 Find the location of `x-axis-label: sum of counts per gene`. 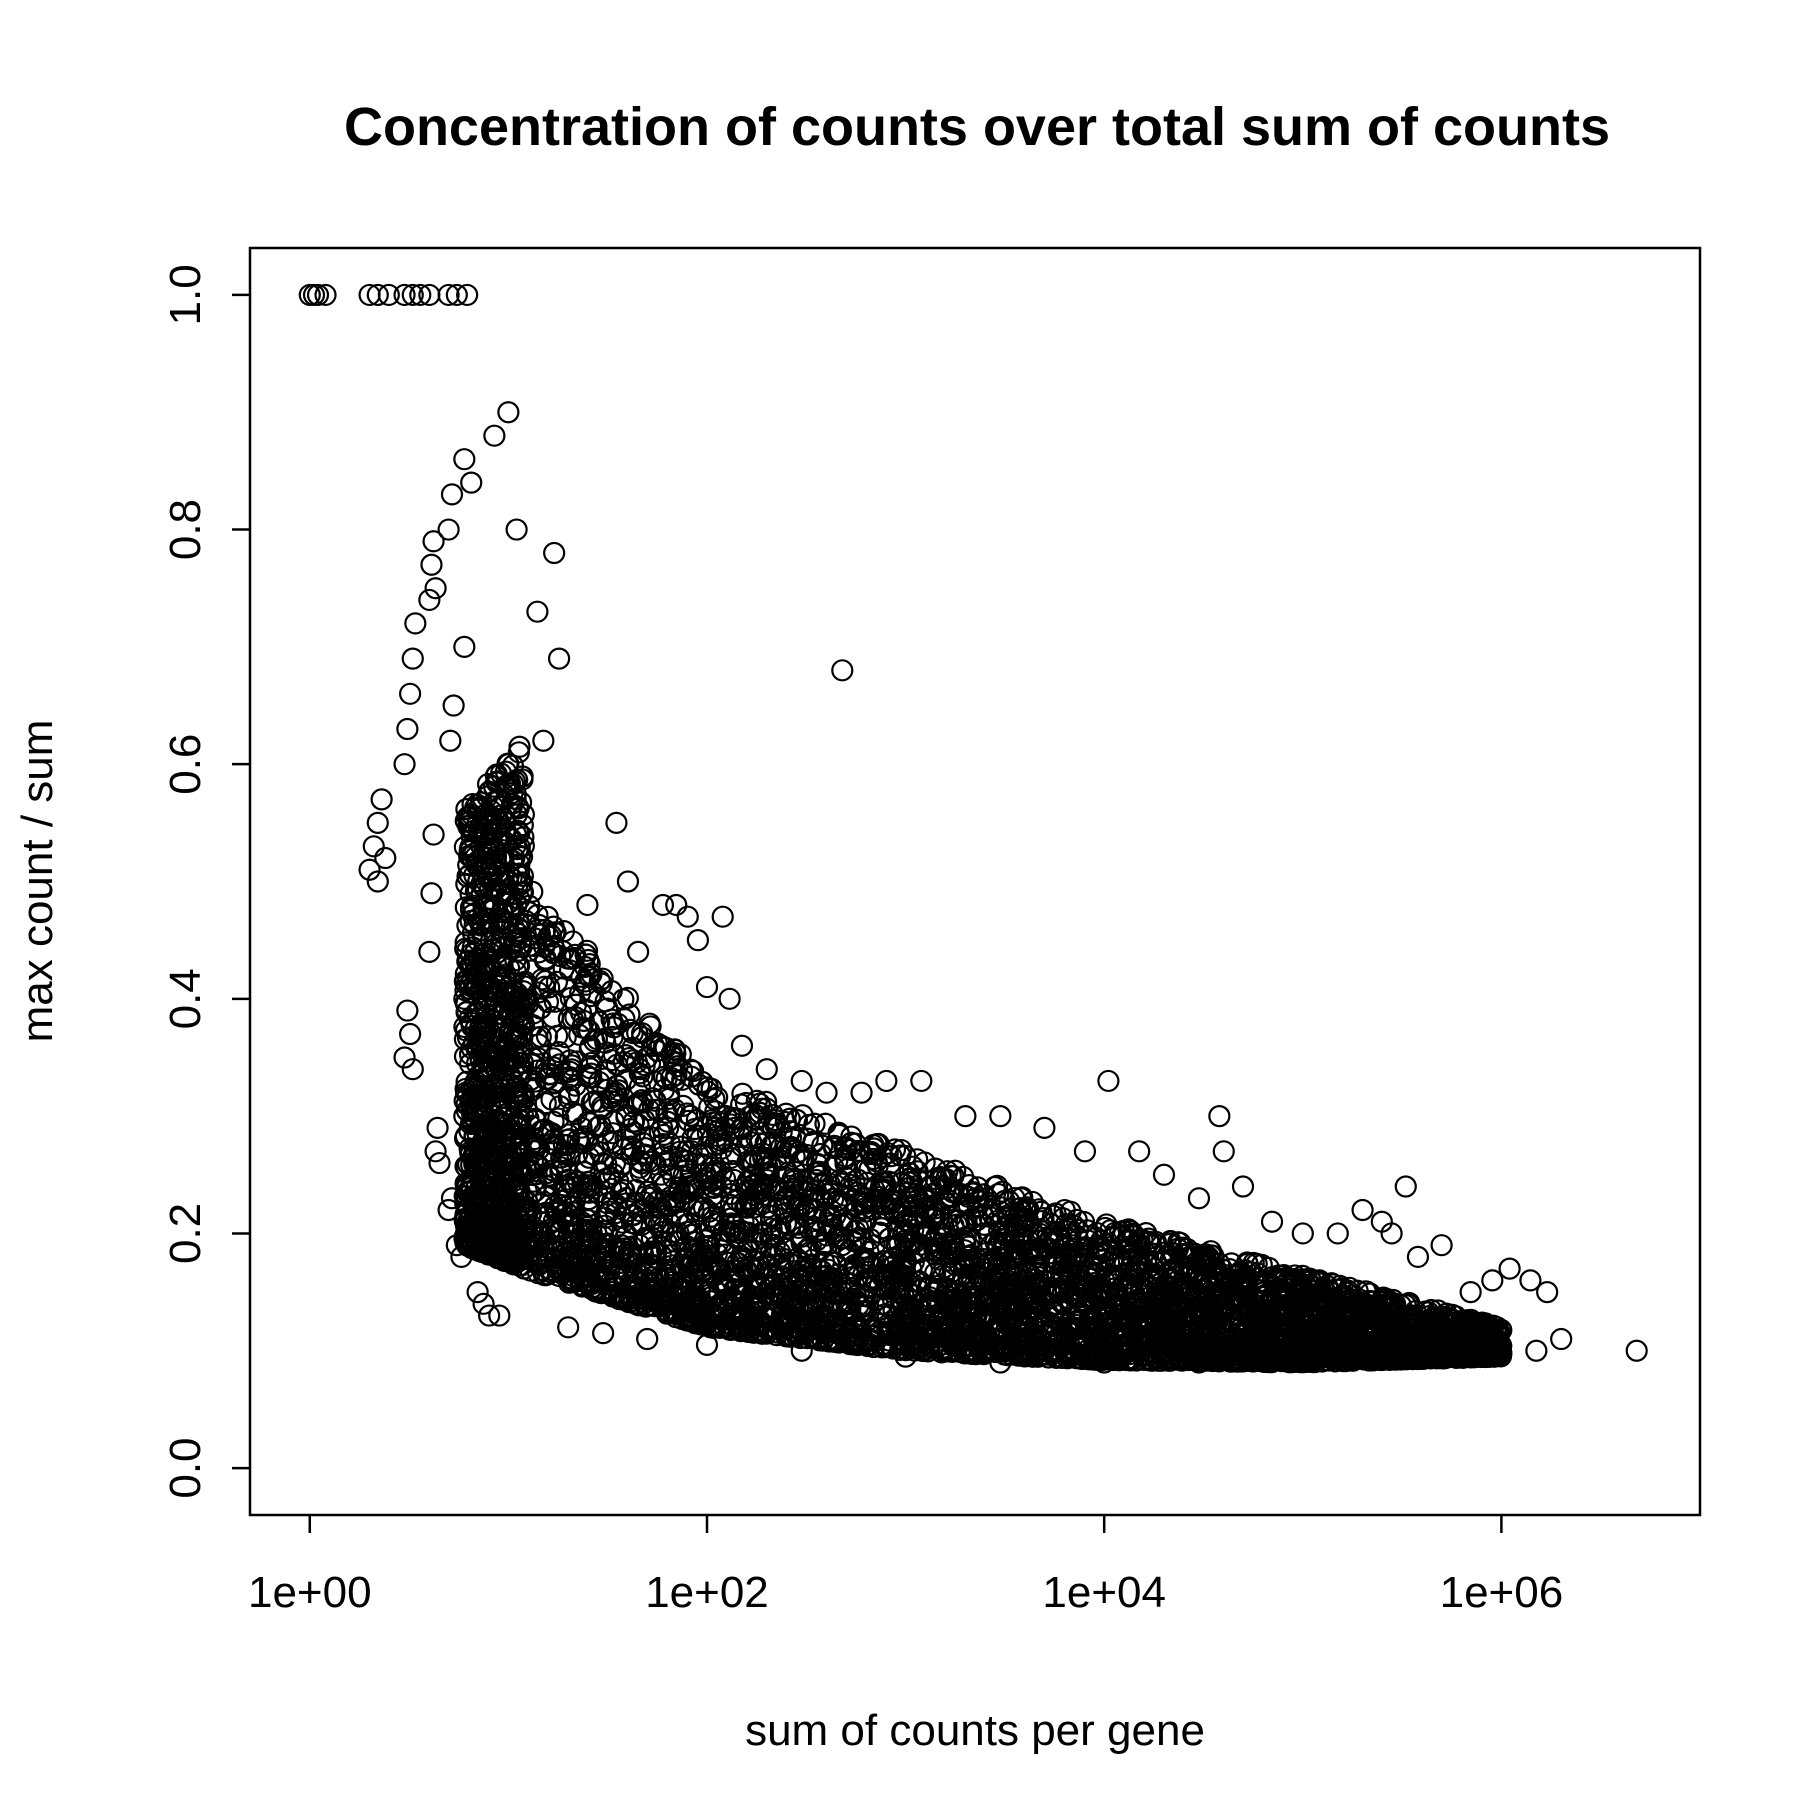

x-axis-label: sum of counts per gene is located at coordinates (975, 1730).